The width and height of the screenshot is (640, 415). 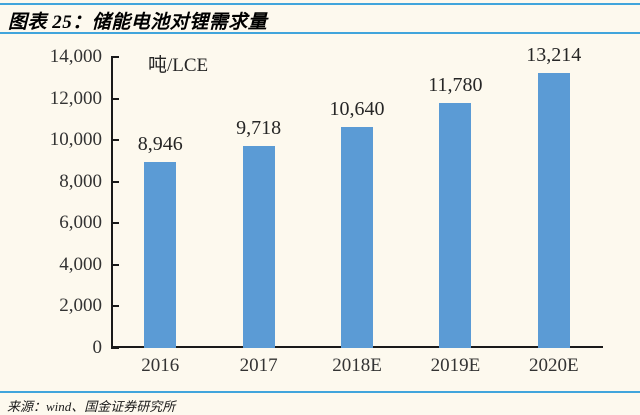 What do you see at coordinates (97, 347) in the screenshot?
I see `y-tick-label: 0` at bounding box center [97, 347].